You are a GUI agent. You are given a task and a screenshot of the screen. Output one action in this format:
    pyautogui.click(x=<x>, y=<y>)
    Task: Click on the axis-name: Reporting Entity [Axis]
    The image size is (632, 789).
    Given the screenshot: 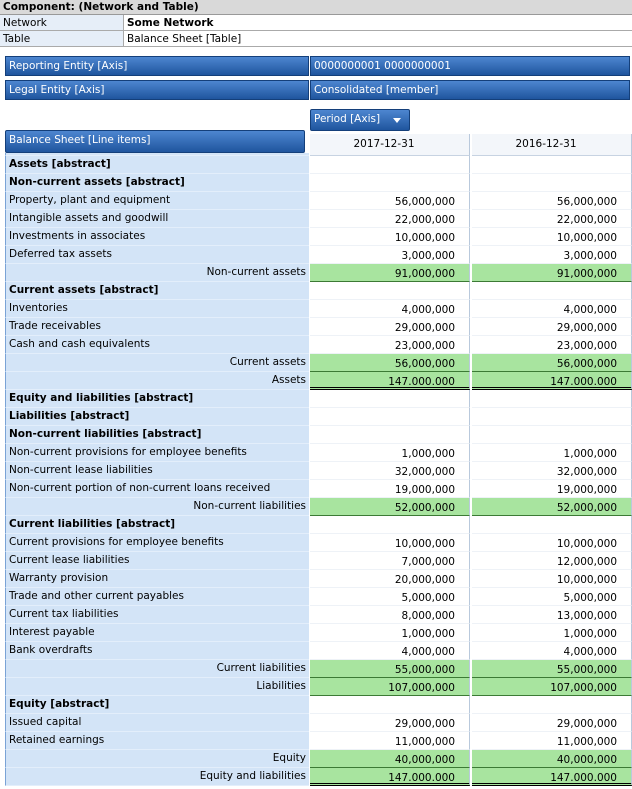 What is the action you would take?
    pyautogui.click(x=157, y=66)
    